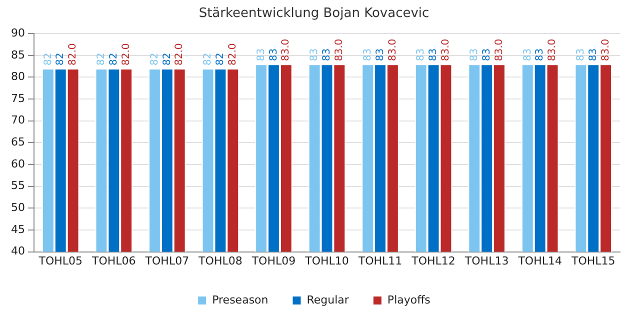  What do you see at coordinates (409, 299) in the screenshot?
I see `legend-label: Playoffs` at bounding box center [409, 299].